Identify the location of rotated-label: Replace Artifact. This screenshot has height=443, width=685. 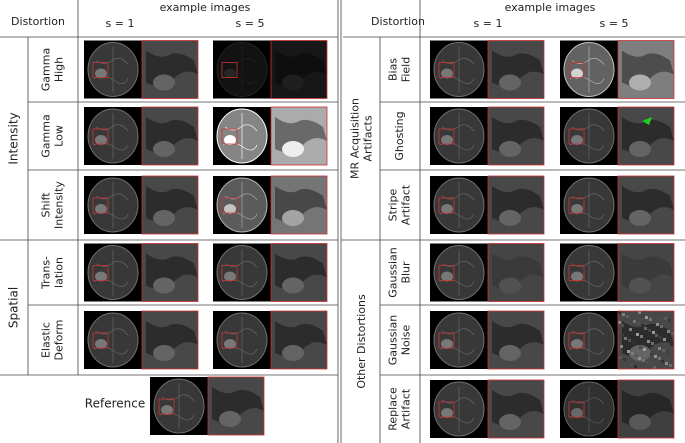
(400, 409).